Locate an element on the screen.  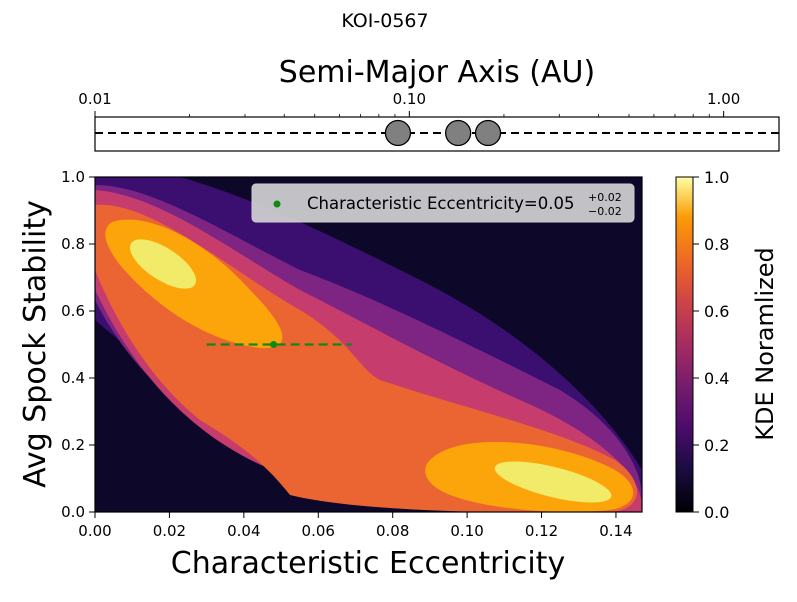
x-tick-label: 0.14 is located at coordinates (615, 531).